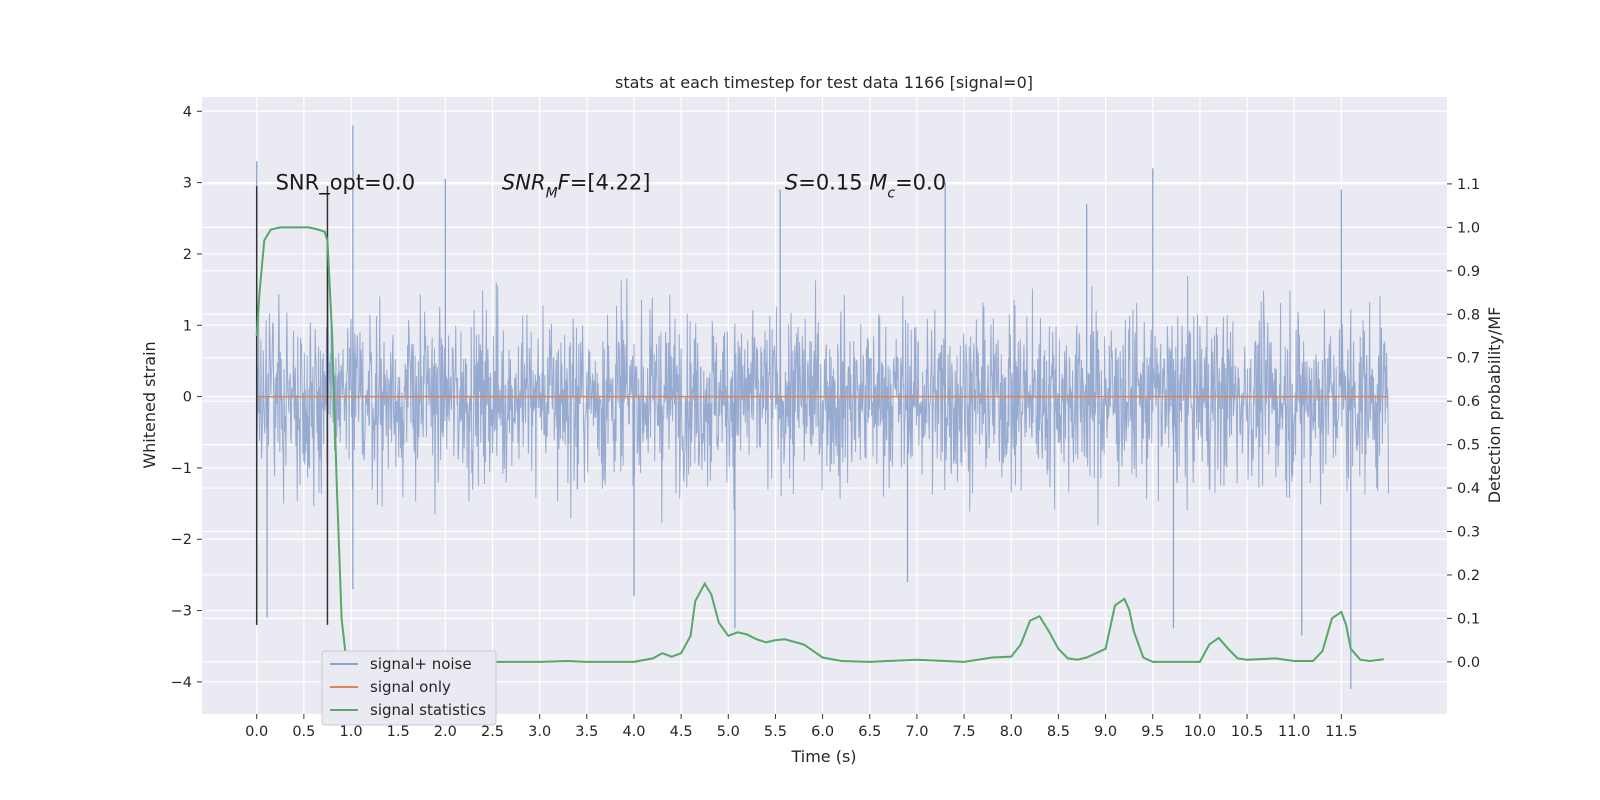  What do you see at coordinates (1011, 732) in the screenshot?
I see `x-tick-label: 8.0` at bounding box center [1011, 732].